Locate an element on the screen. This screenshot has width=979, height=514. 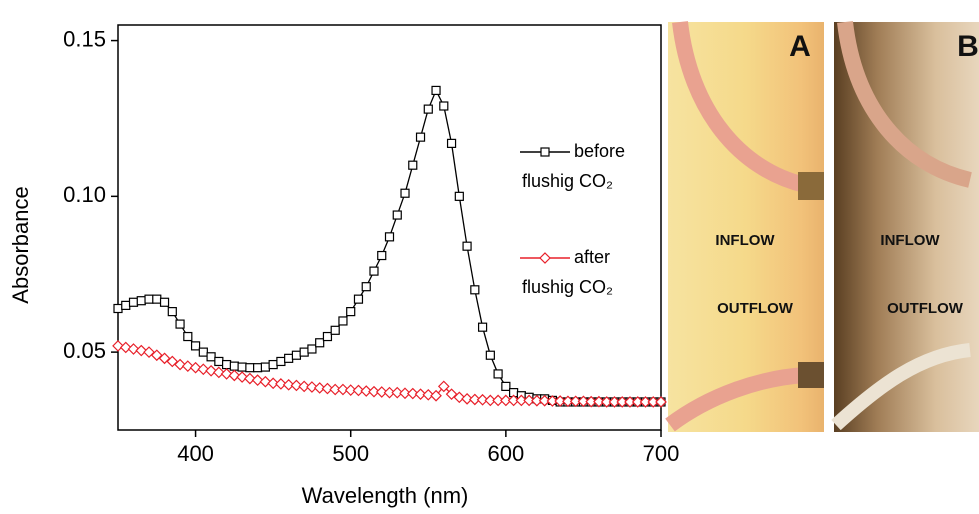
y-tick-label: 0.10 is located at coordinates (84, 194).